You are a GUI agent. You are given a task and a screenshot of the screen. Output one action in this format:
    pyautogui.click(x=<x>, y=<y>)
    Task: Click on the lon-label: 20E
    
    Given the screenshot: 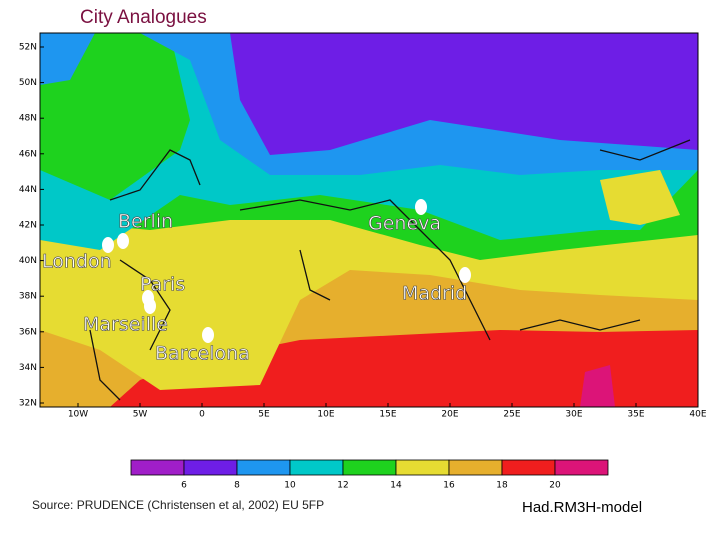 What is the action you would take?
    pyautogui.click(x=449, y=415)
    